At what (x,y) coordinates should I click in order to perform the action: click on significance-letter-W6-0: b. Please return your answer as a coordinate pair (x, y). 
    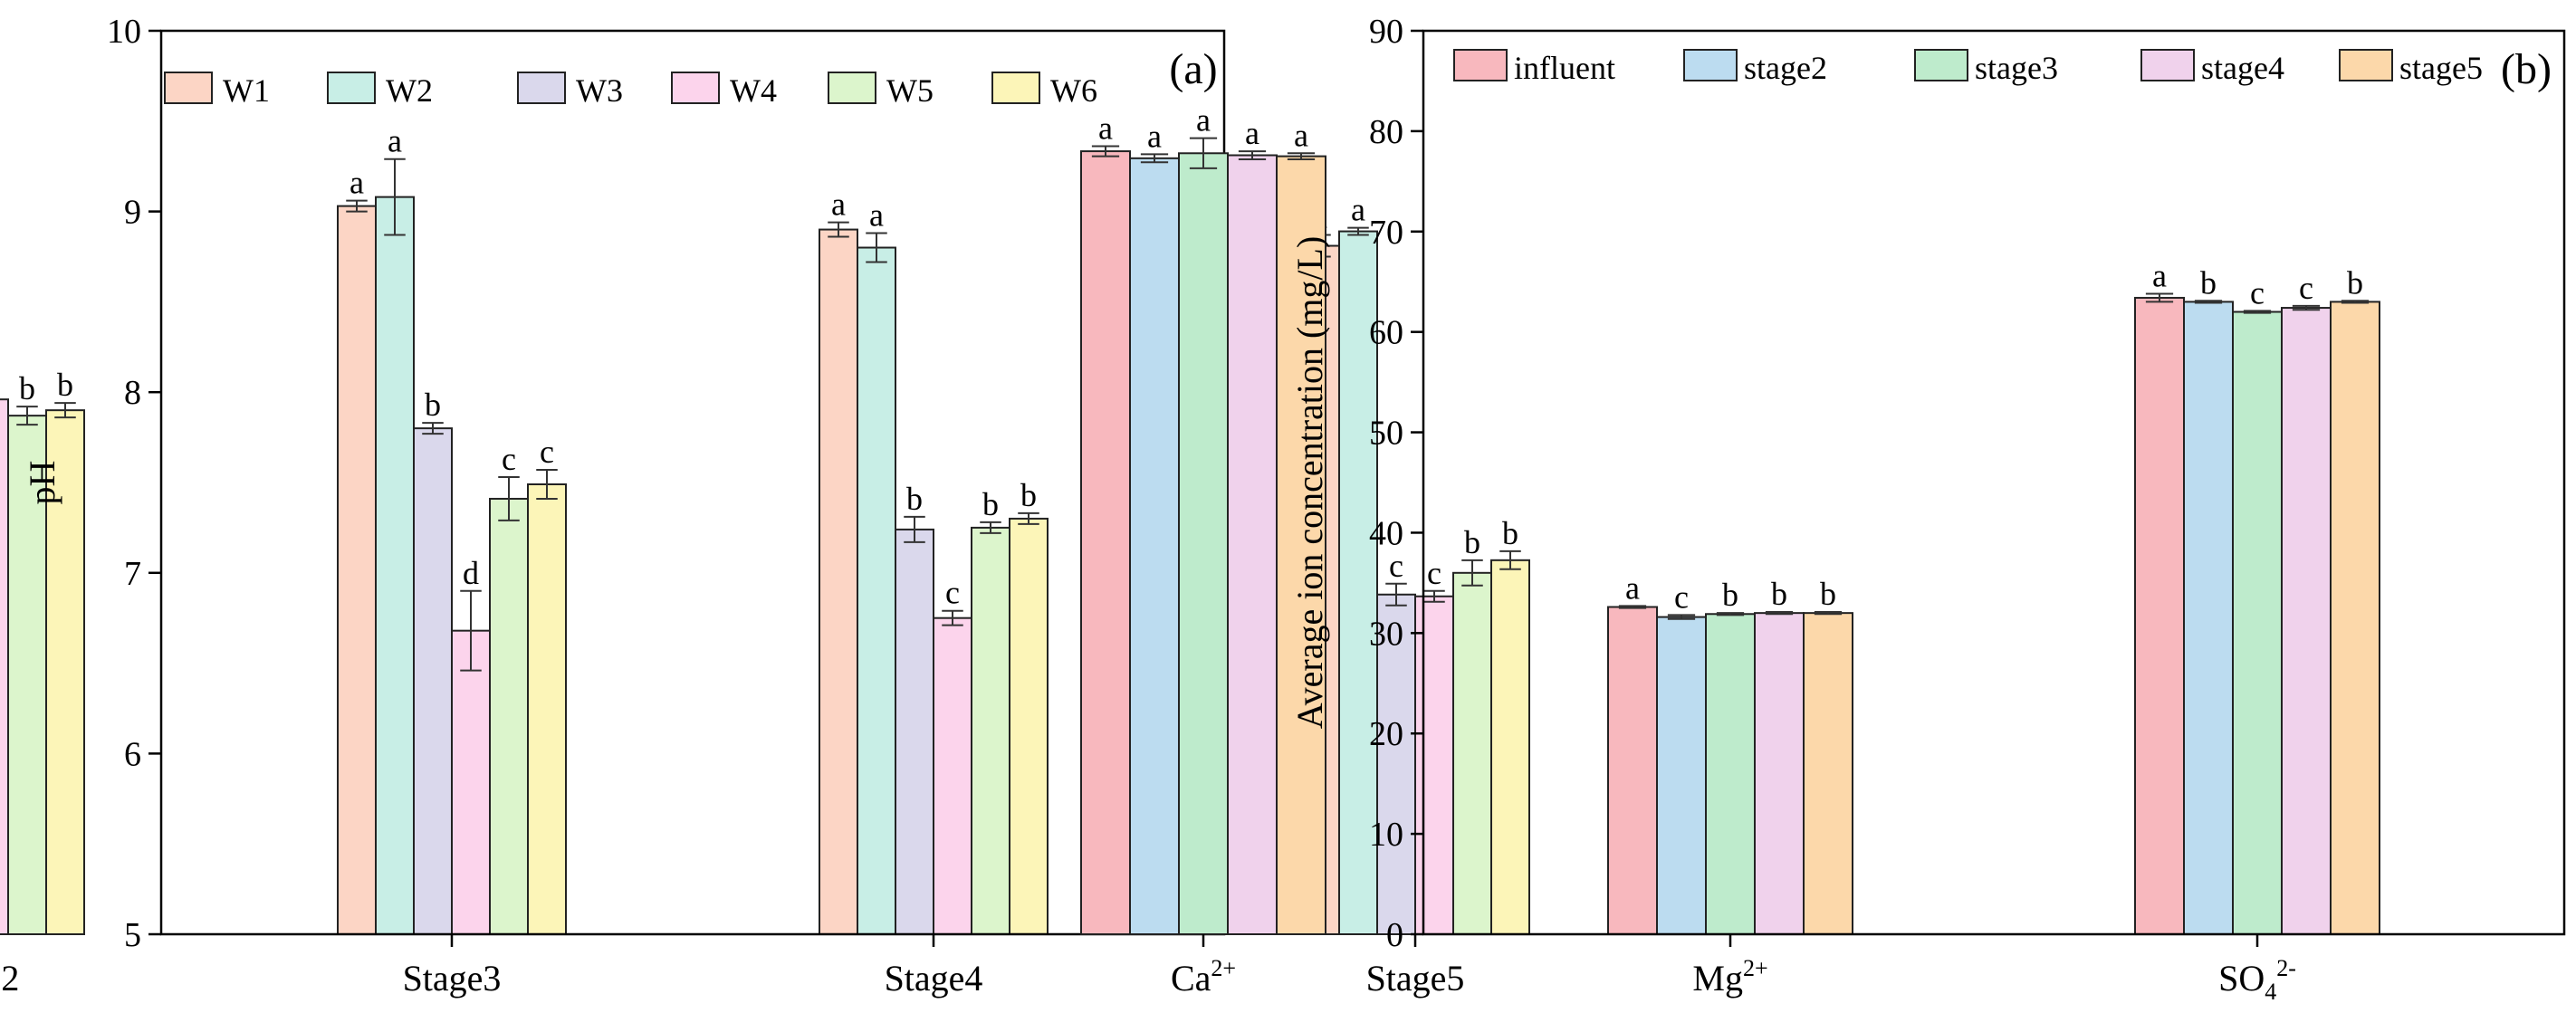
    Looking at the image, I should click on (65, 385).